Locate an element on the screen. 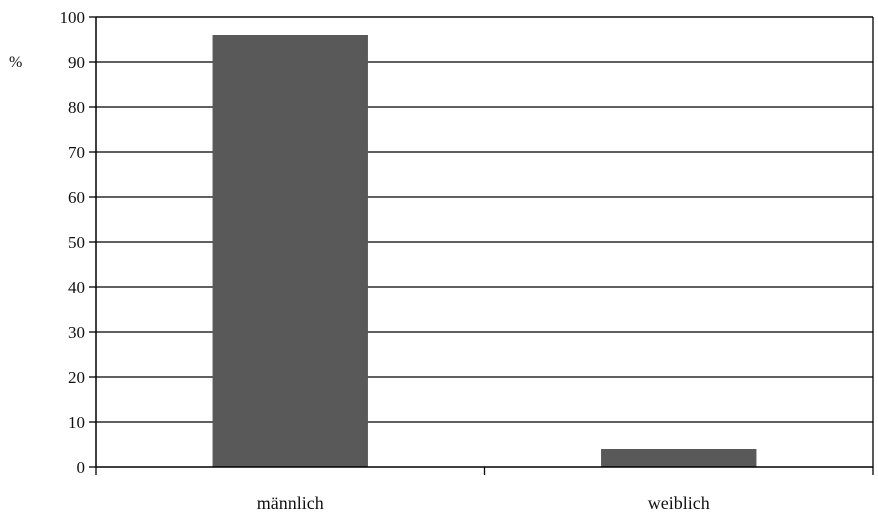  y-tick-label: 60 is located at coordinates (76, 197).